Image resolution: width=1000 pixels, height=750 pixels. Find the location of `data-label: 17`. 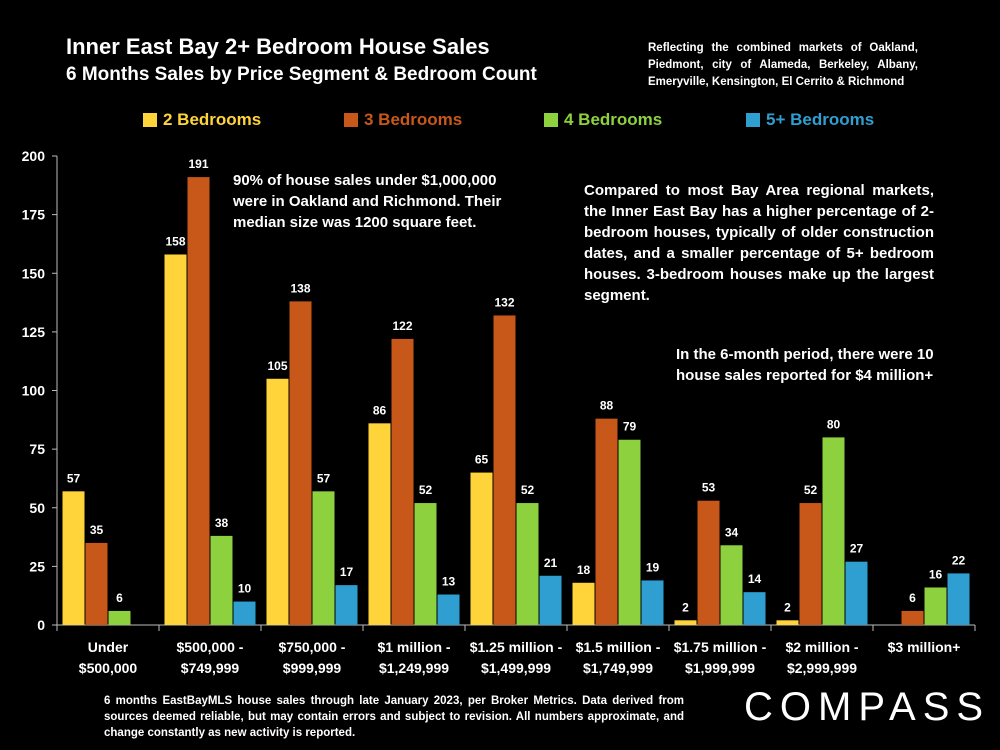

data-label: 17 is located at coordinates (347, 572).